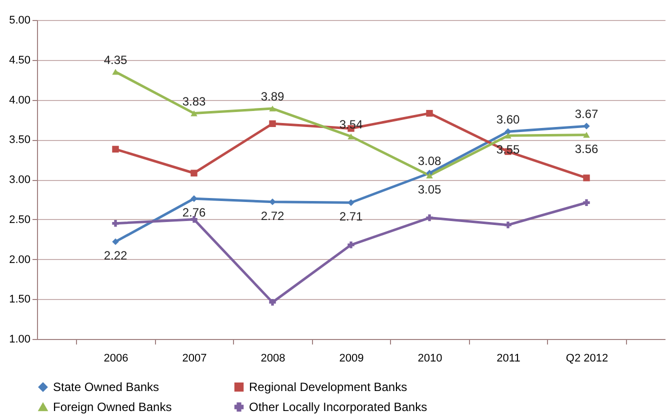 The width and height of the screenshot is (671, 420). Describe the element at coordinates (272, 97) in the screenshot. I see `data-label: 3.89` at that location.